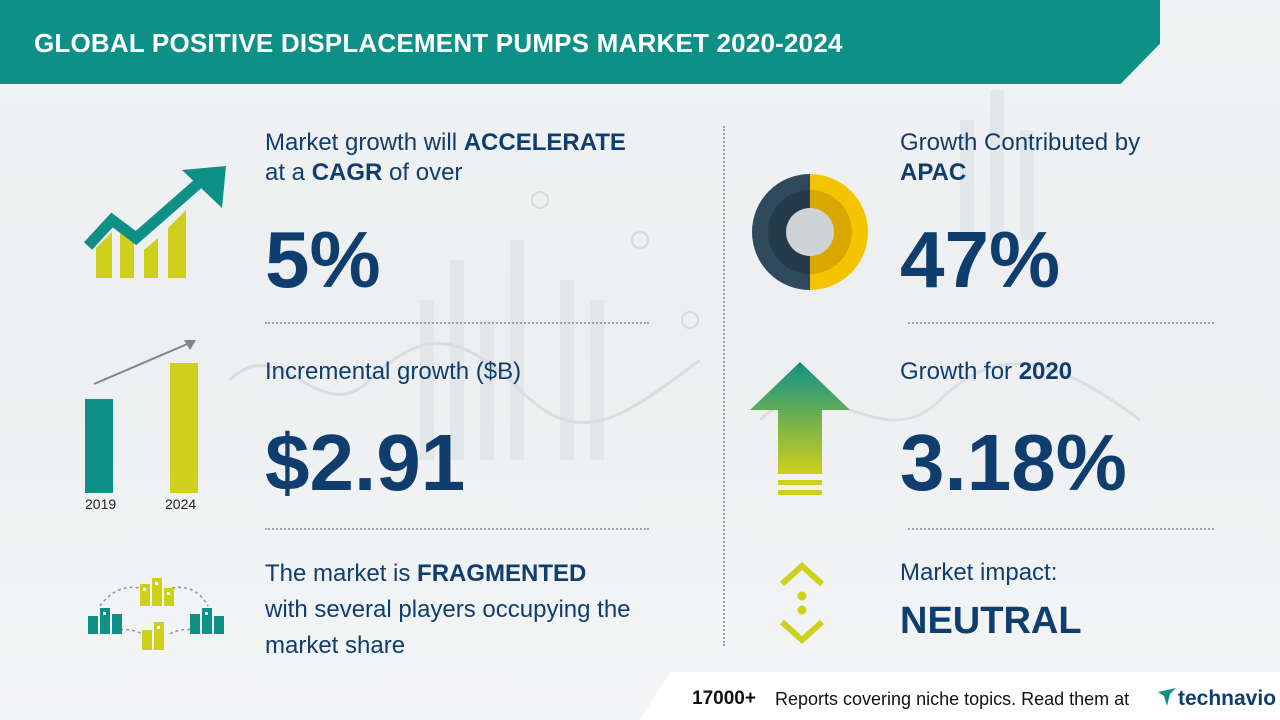  I want to click on cagr-caption-pre: Market growth will, so click(364, 142).